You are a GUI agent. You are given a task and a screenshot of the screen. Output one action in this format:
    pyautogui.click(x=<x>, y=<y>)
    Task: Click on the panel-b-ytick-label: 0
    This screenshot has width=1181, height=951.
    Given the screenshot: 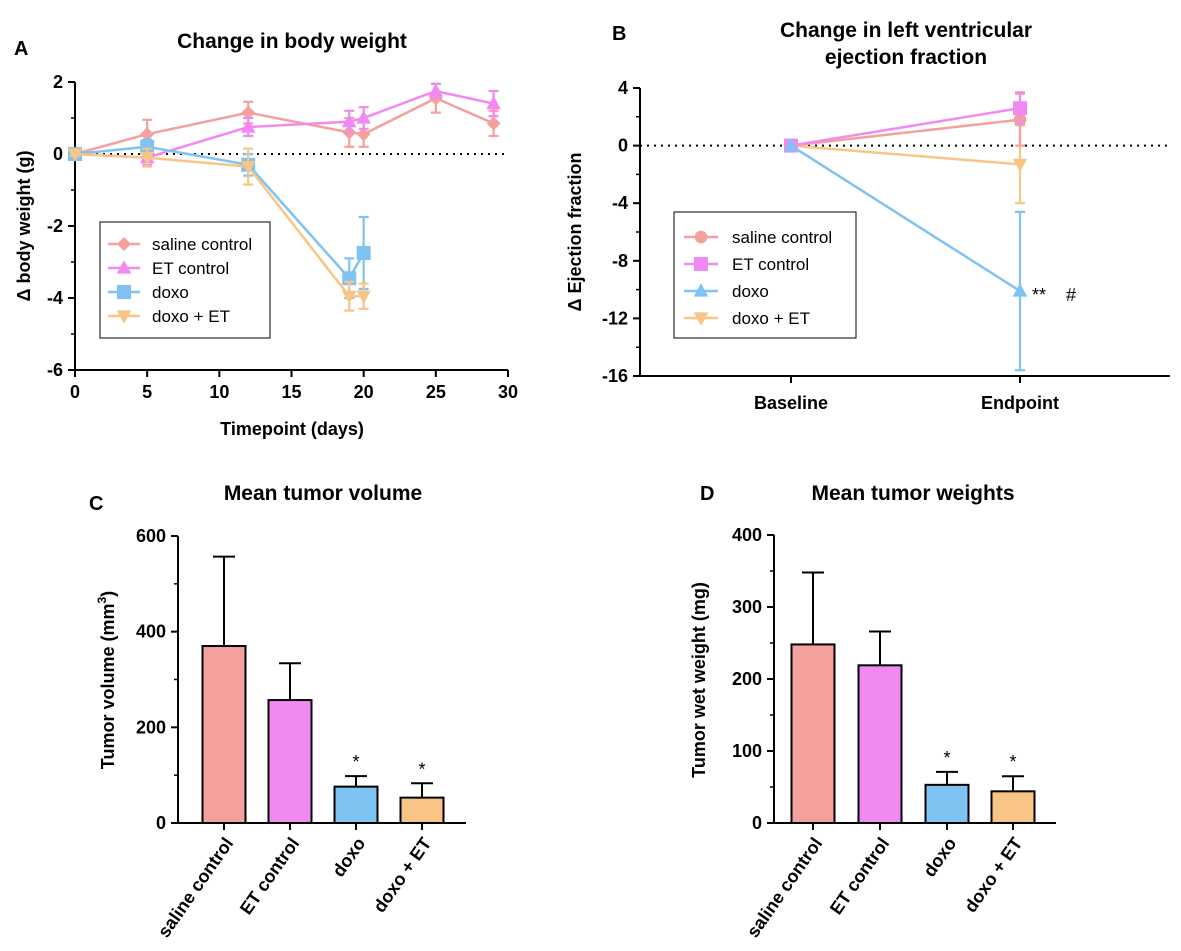 What is the action you would take?
    pyautogui.click(x=623, y=146)
    